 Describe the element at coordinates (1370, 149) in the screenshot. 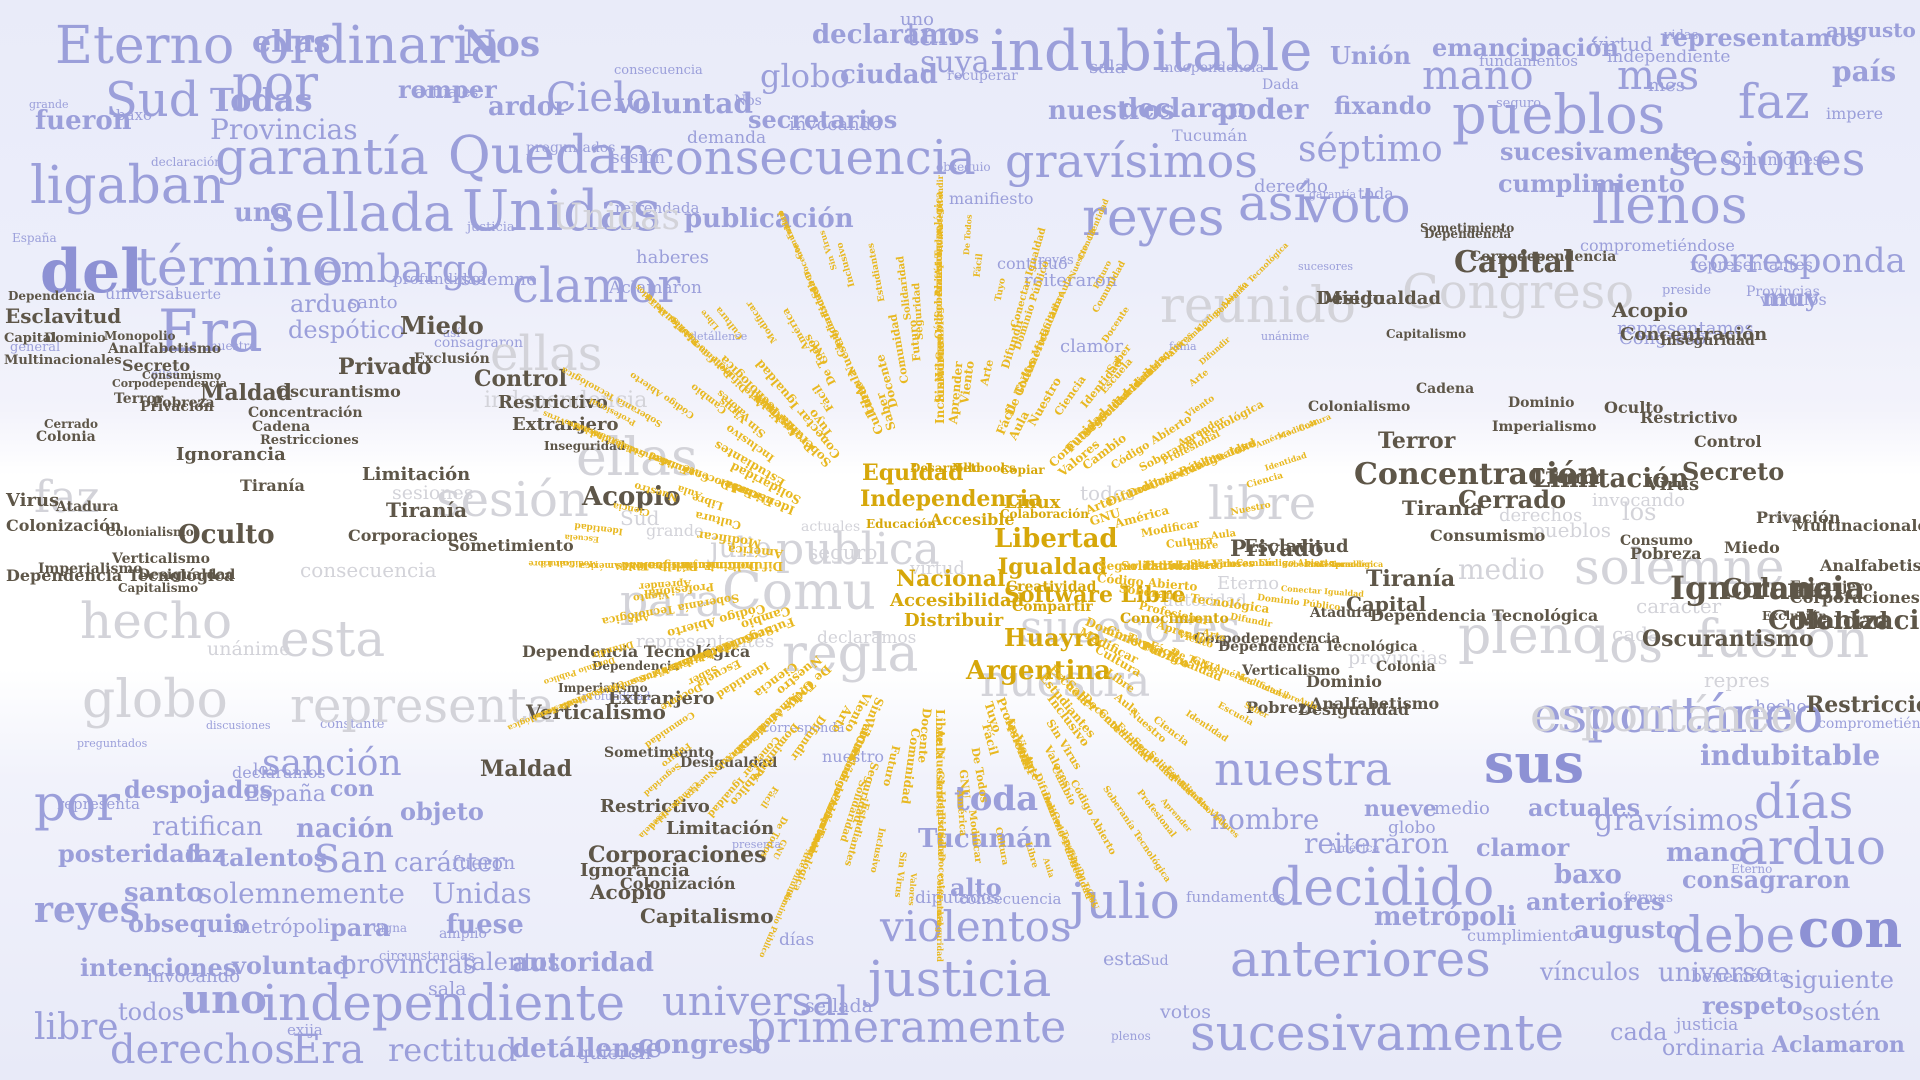

I see `top-band-word: séptimo` at that location.